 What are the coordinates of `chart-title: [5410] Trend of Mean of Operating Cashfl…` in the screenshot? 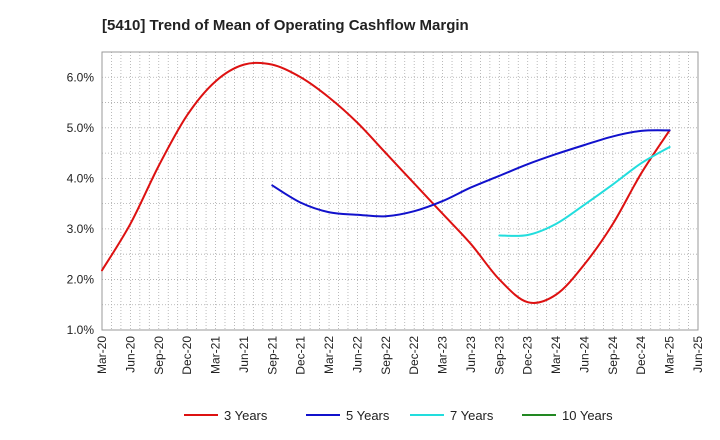 It's located at (285, 25).